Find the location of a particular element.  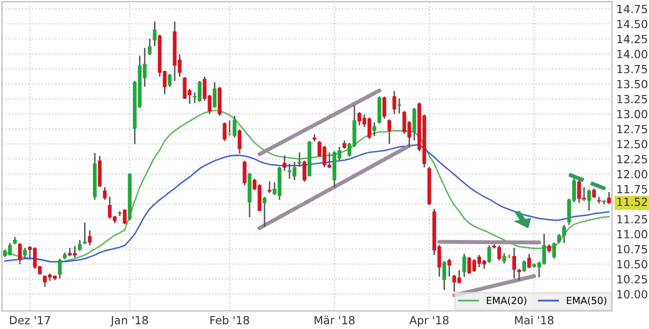

y-tick-label: 12.25 is located at coordinates (632, 159).